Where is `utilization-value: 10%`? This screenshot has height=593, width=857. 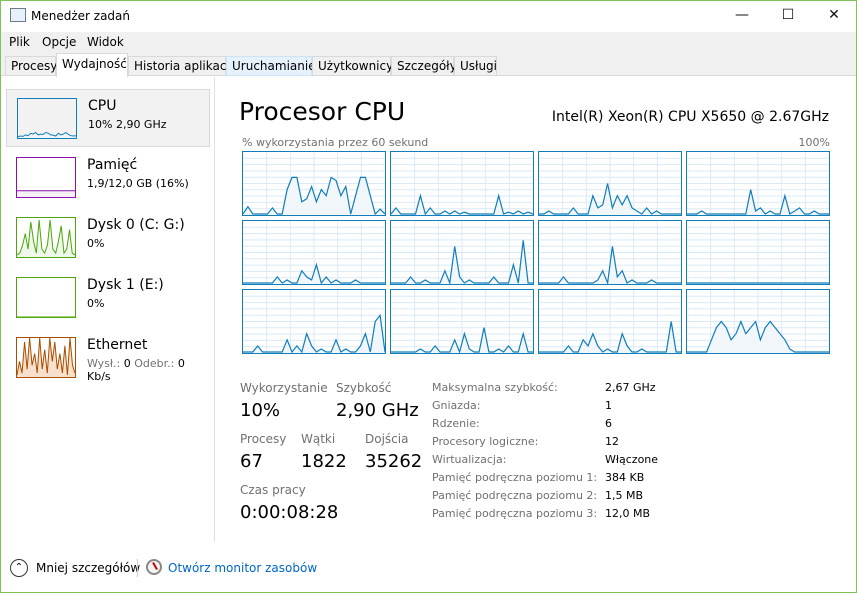 utilization-value: 10% is located at coordinates (260, 410).